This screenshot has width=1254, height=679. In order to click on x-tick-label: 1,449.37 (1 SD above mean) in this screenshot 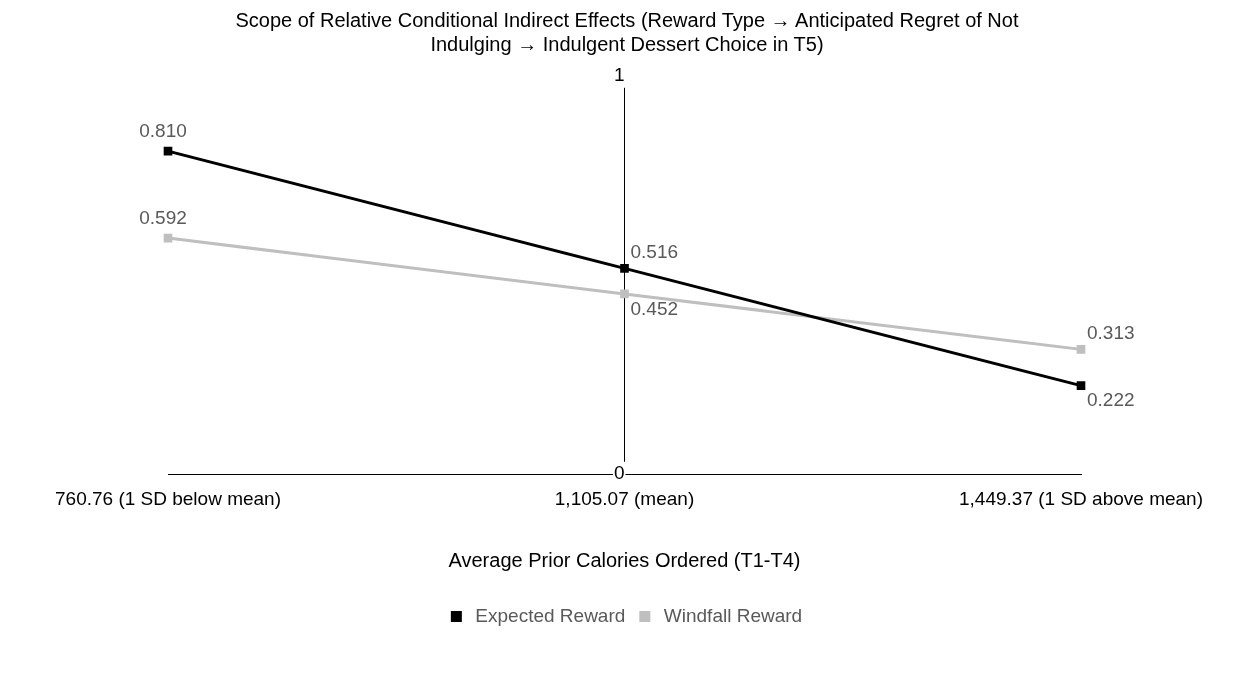, I will do `click(1081, 498)`.